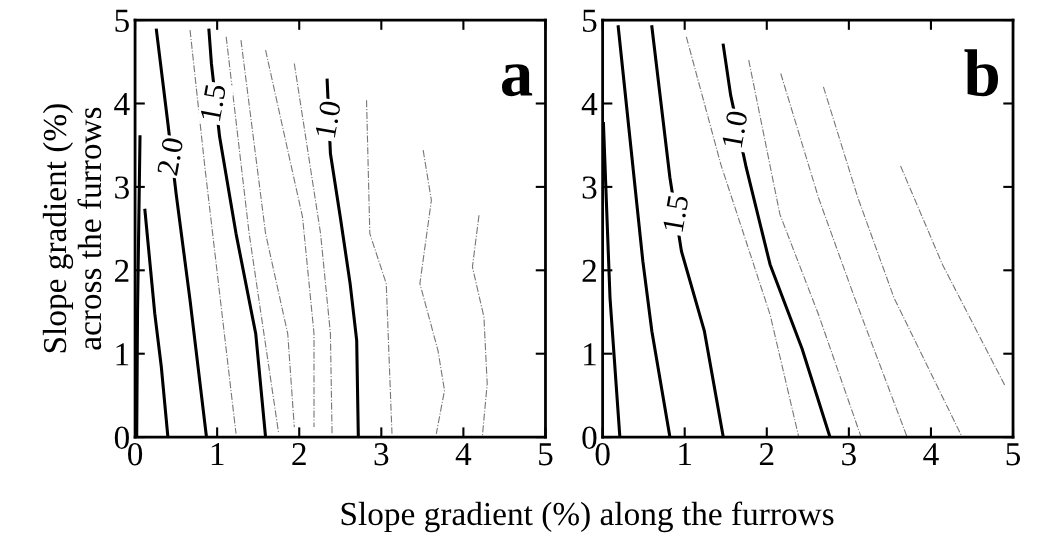  Describe the element at coordinates (587, 517) in the screenshot. I see `x-axis-title: Slope gradient (%) along the furrows` at that location.